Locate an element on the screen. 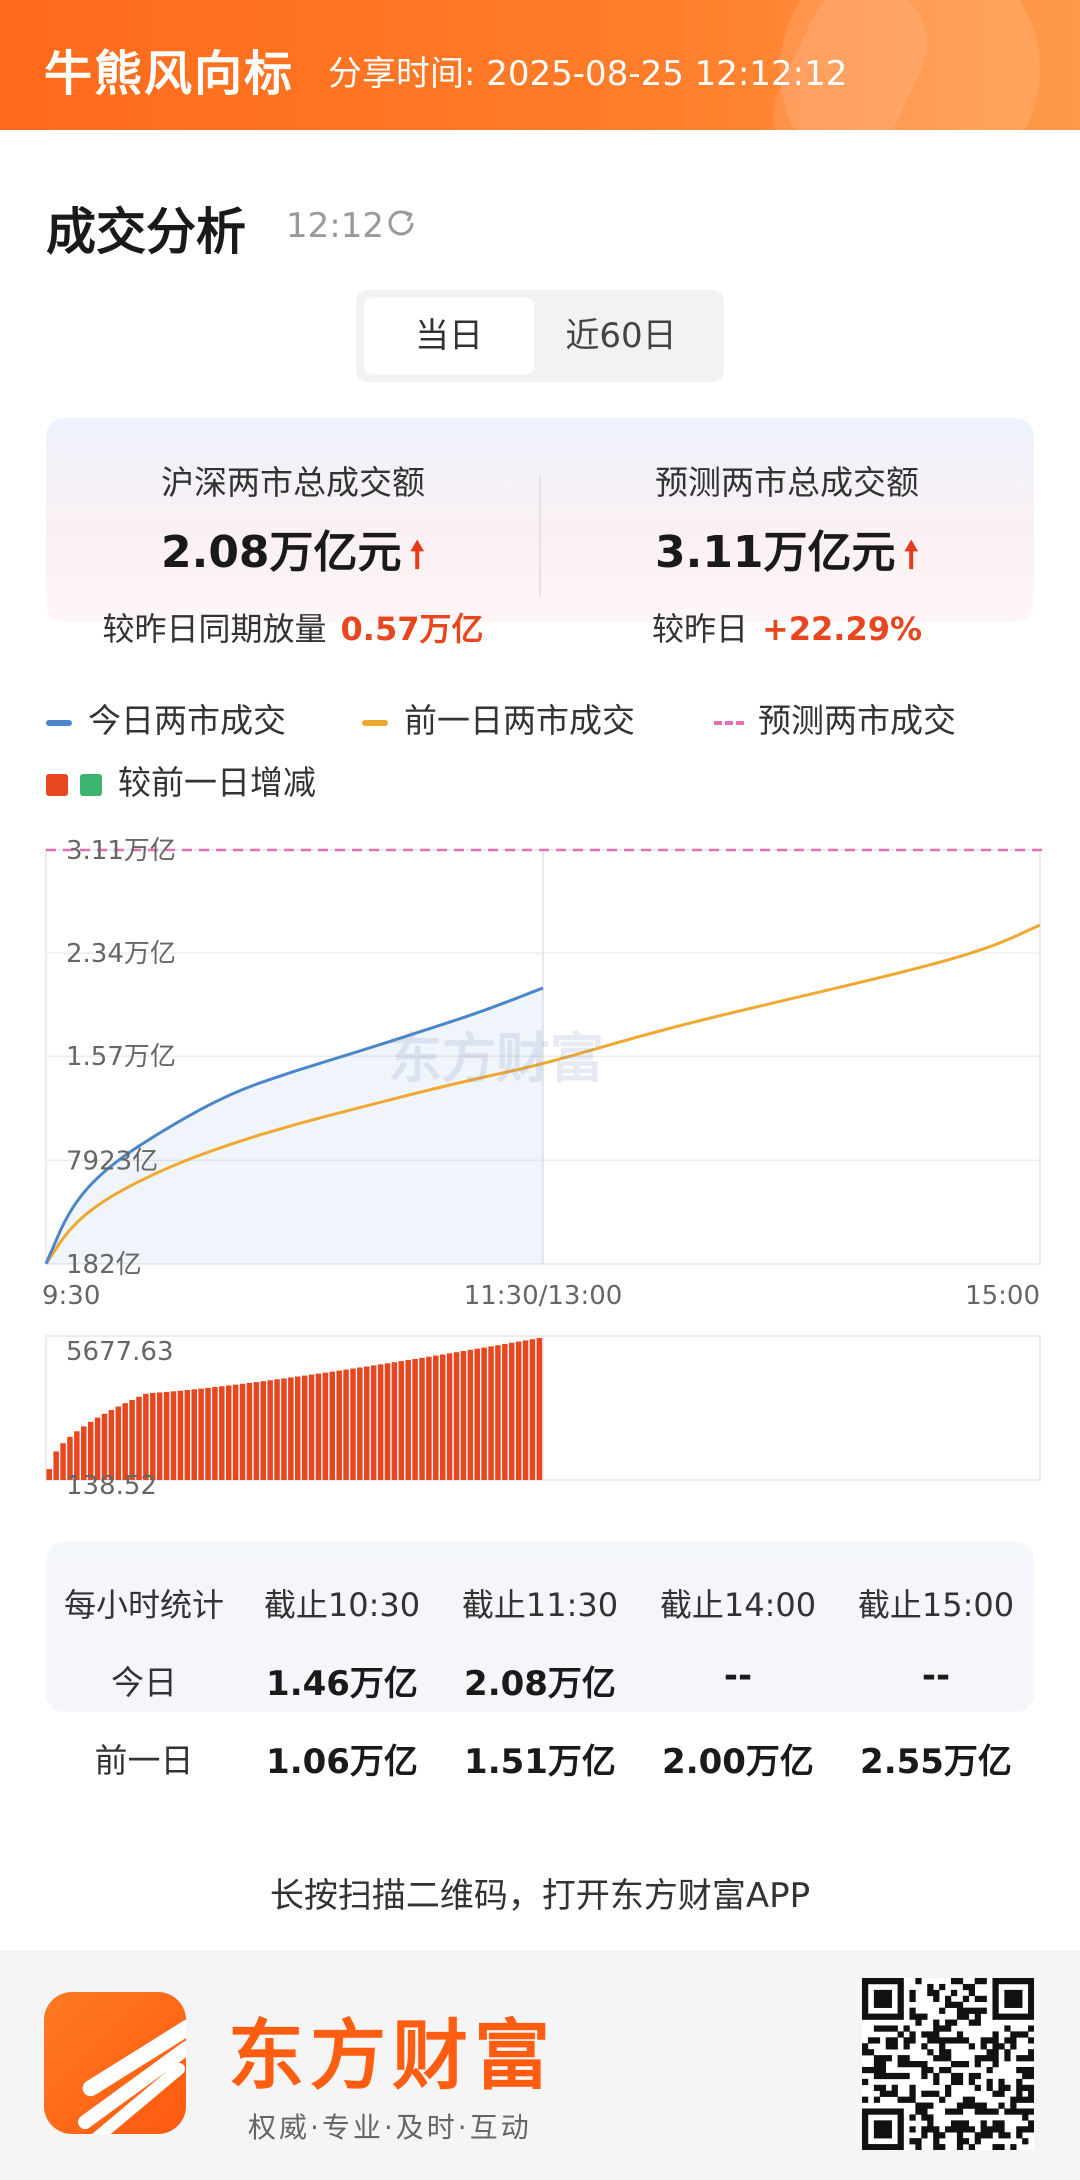  legend-diff: 较前一日增减 is located at coordinates (181, 780).